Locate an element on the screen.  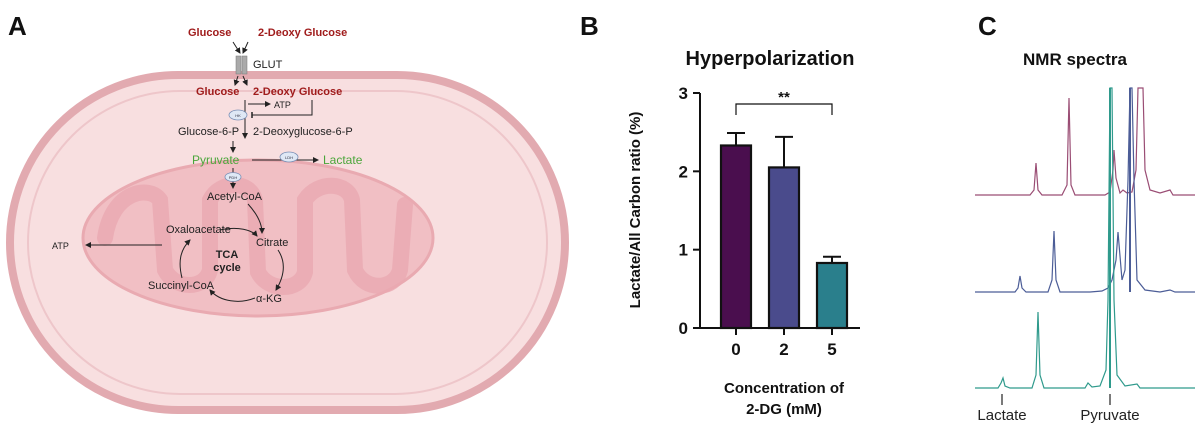
alpha-kg-label: α-KG is located at coordinates (269, 299).